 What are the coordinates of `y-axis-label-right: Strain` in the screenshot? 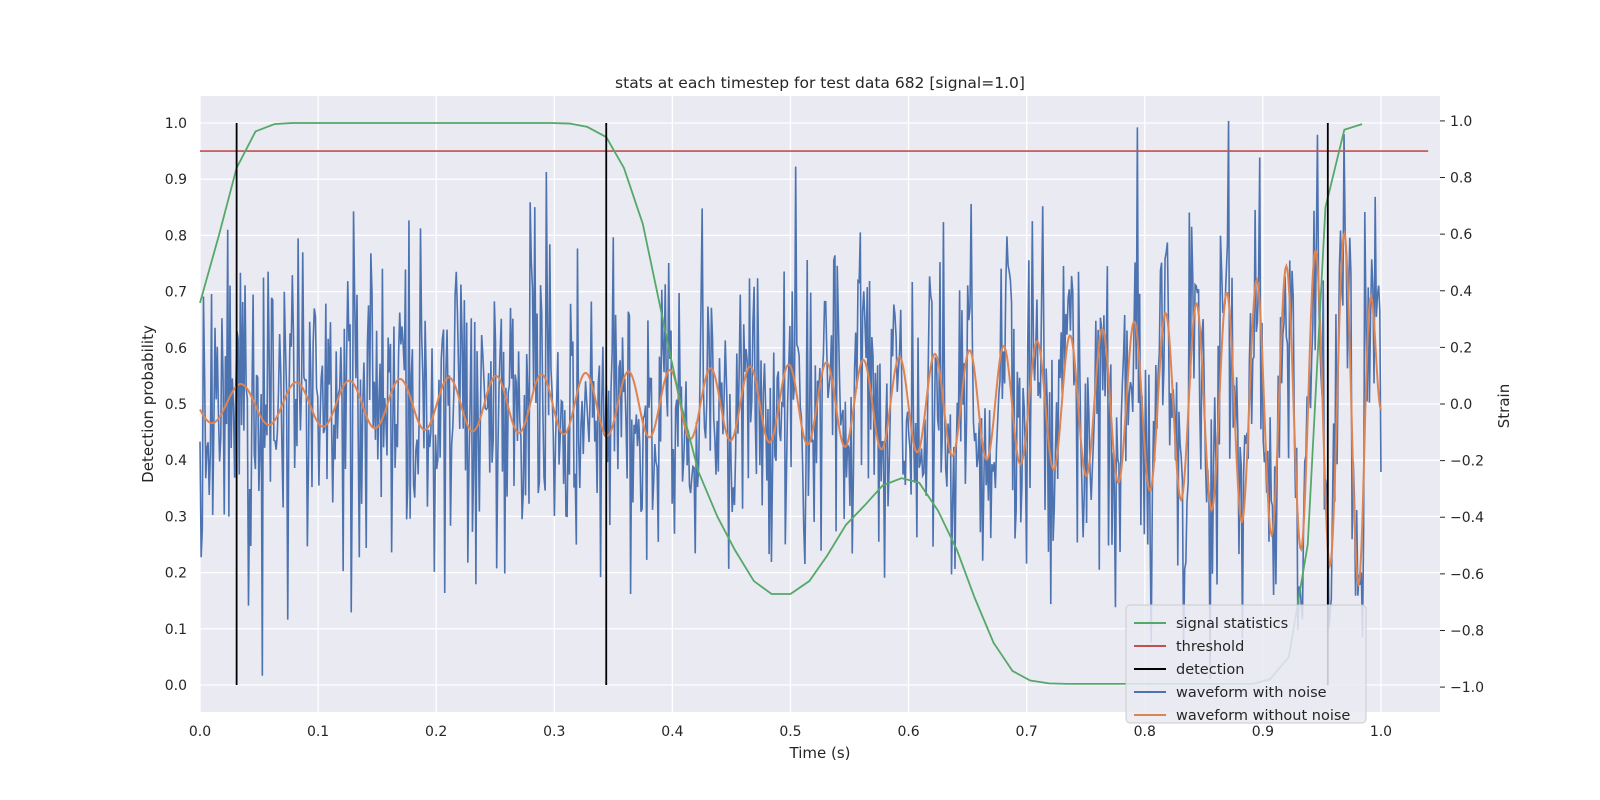 It's located at (1504, 406).